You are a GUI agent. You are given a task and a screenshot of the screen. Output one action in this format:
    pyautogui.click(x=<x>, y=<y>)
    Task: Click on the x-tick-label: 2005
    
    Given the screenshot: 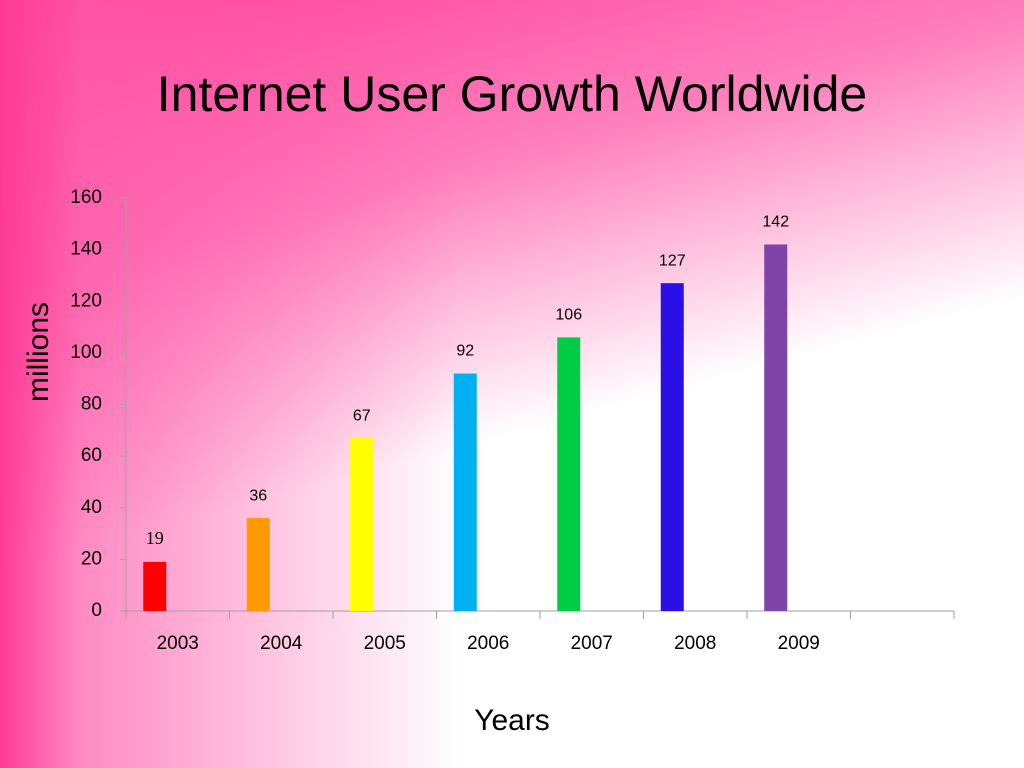 What is the action you would take?
    pyautogui.click(x=385, y=643)
    